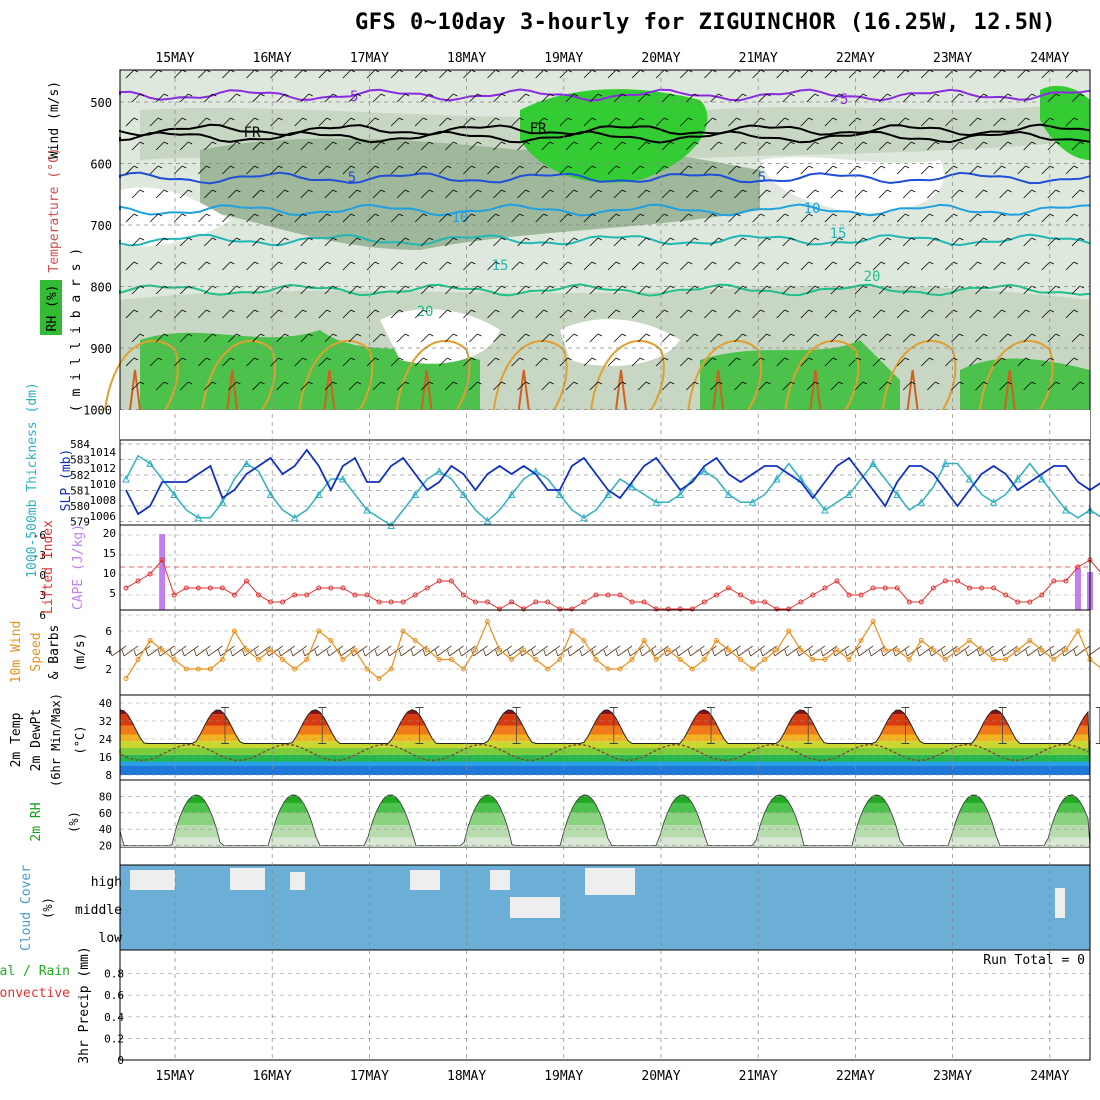 This screenshot has height=1100, width=1100. What do you see at coordinates (812, 209) in the screenshot?
I see `contour-label-p10-b: 10` at bounding box center [812, 209].